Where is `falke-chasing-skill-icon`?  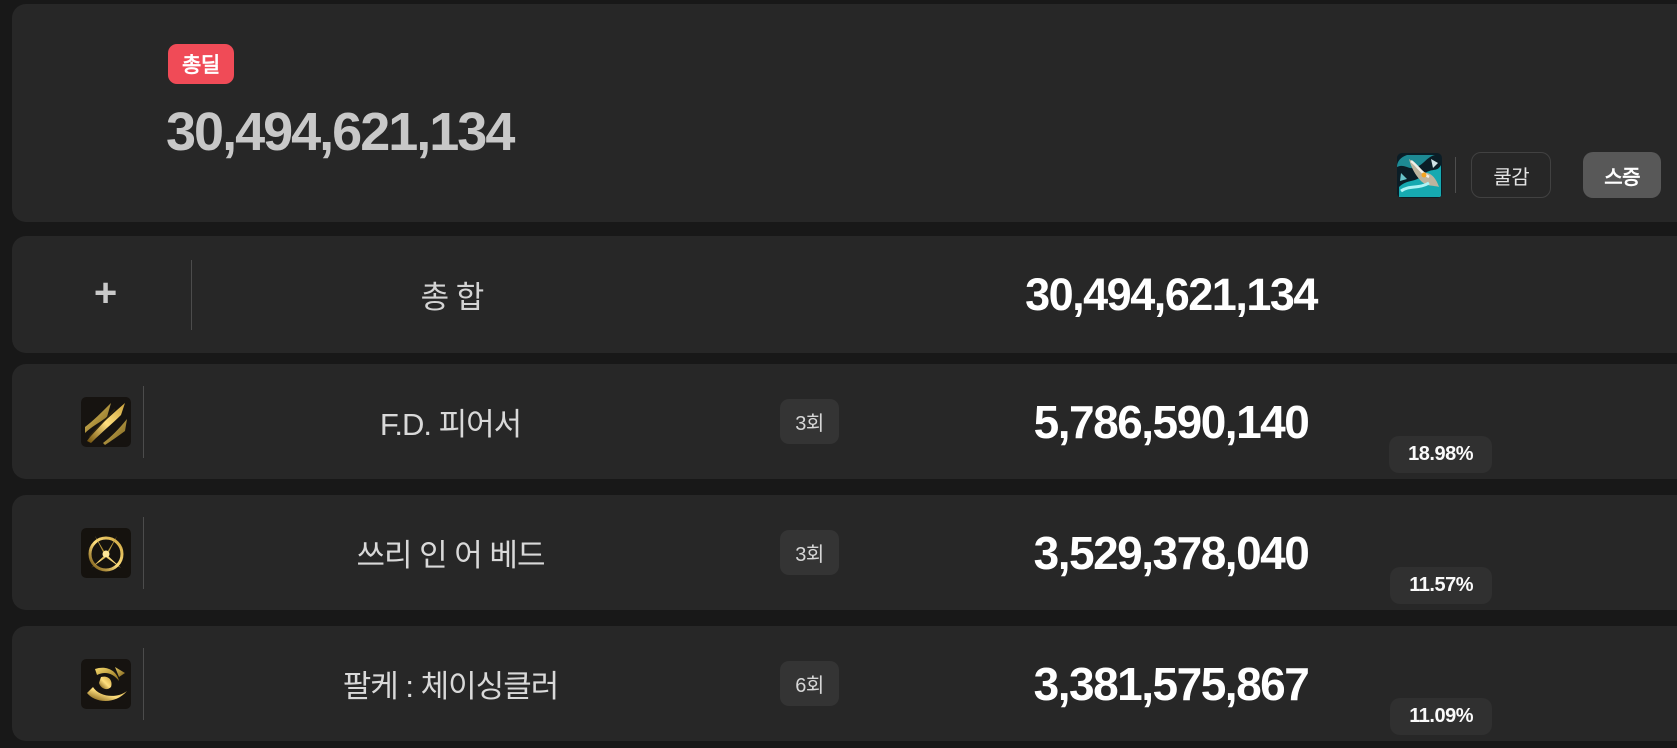
falke-chasing-skill-icon is located at coordinates (106, 684).